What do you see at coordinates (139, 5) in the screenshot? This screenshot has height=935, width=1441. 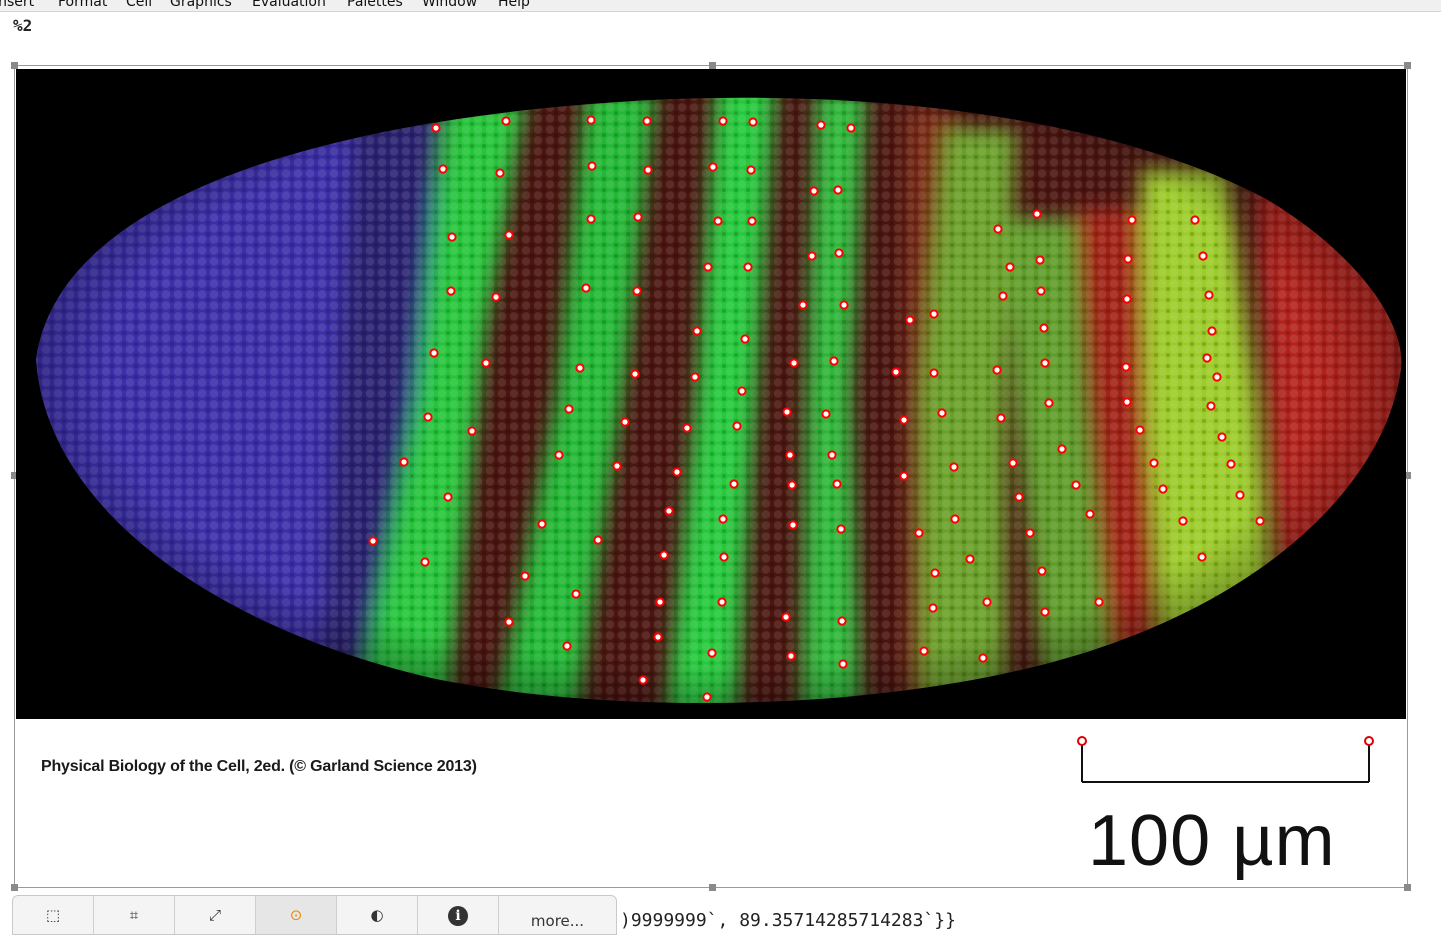 I see `menu-cell: Cell` at bounding box center [139, 5].